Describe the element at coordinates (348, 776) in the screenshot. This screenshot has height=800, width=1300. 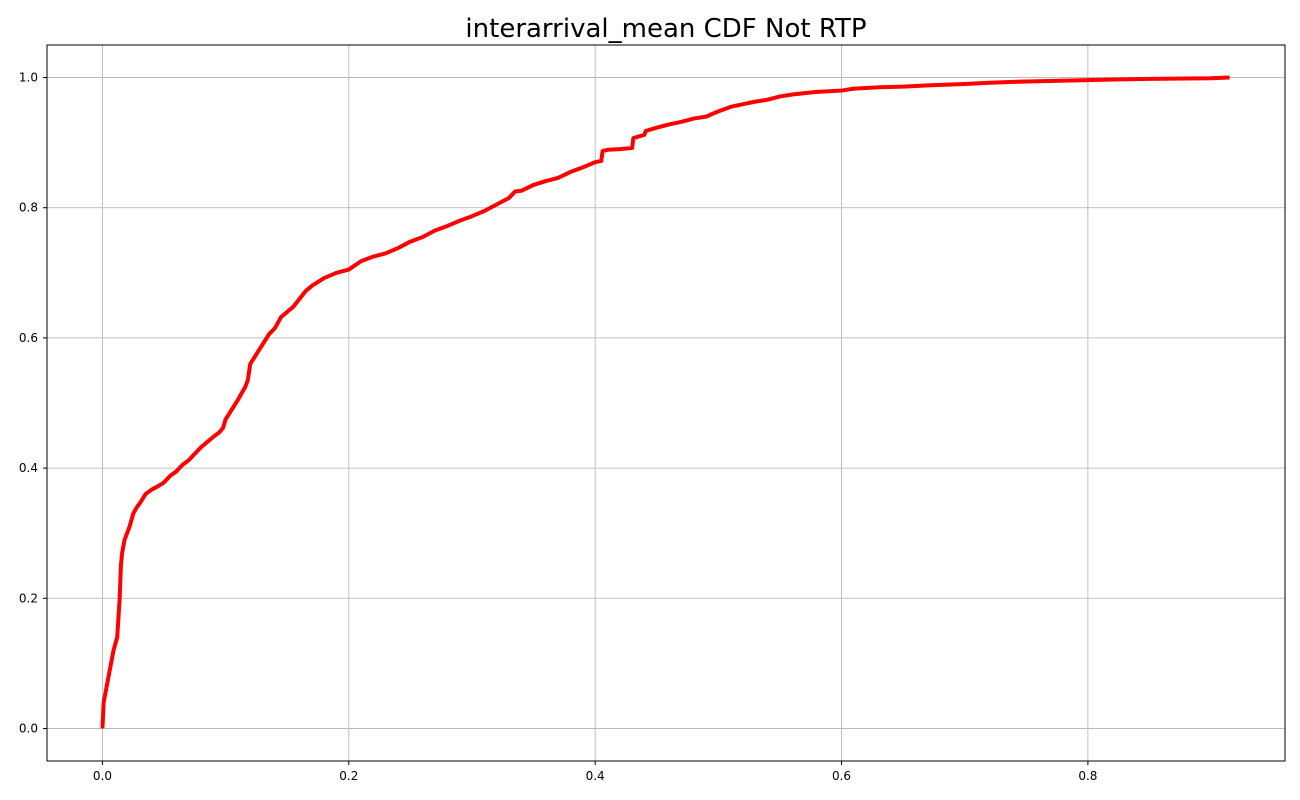
I see `x-tick-label: 0.2` at that location.